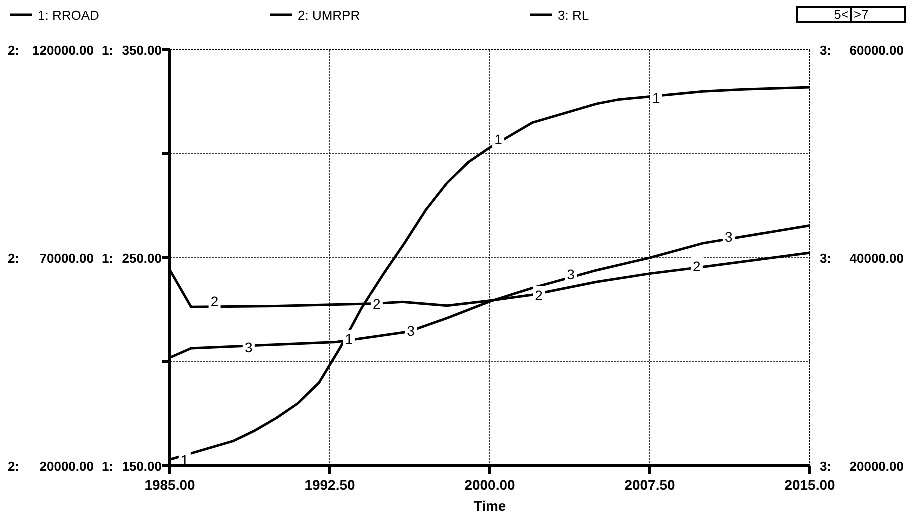 This screenshot has height=521, width=908. I want to click on y3-axis-title: 3:, so click(826, 466).